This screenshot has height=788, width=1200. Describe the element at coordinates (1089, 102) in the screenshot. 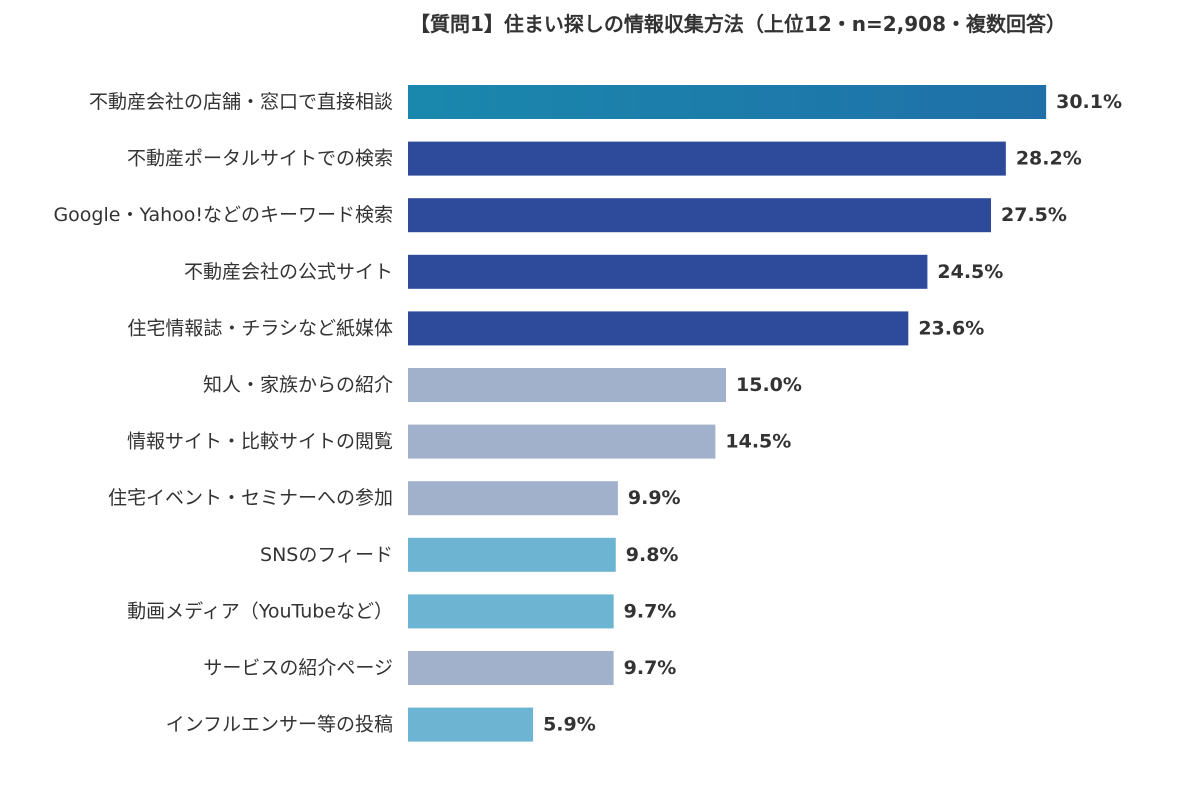

I see `value-label: 30.1%` at that location.